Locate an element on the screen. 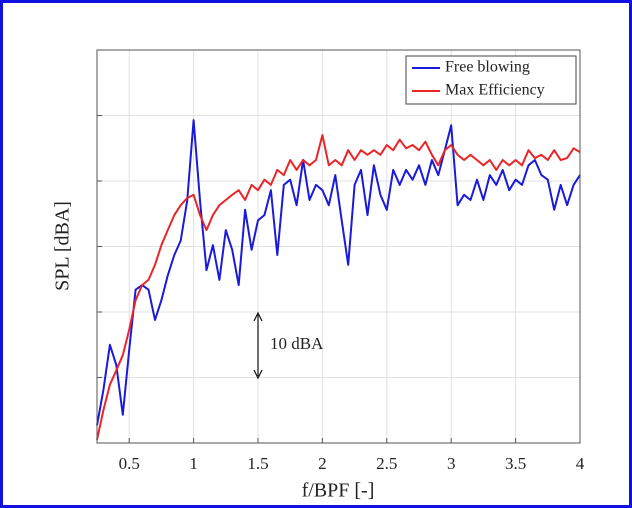 The image size is (632, 508). arrow-heads is located at coordinates (258, 345).